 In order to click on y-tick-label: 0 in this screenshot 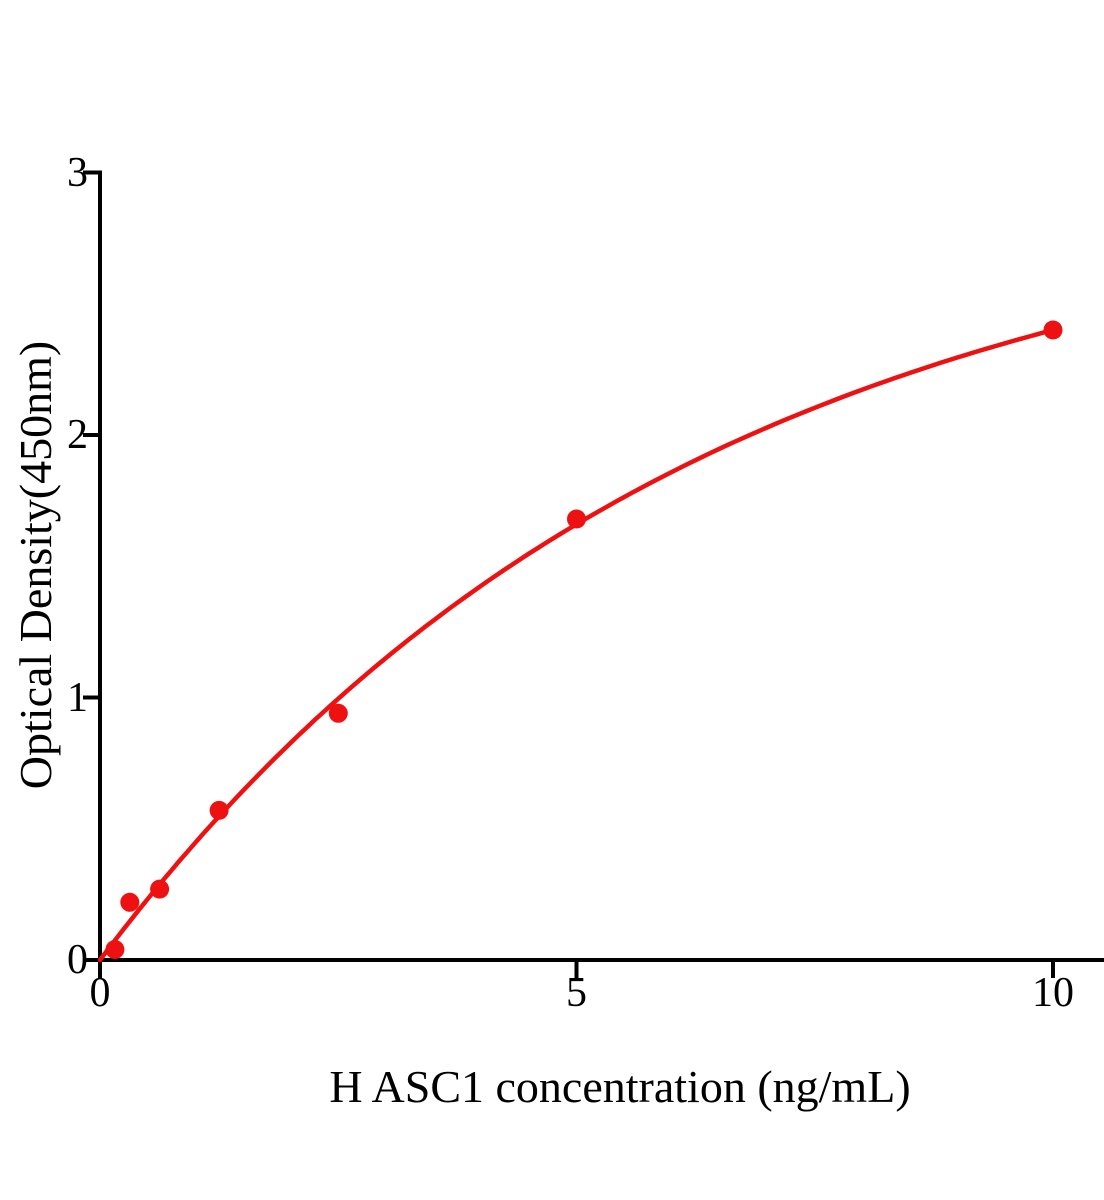, I will do `click(77, 960)`.